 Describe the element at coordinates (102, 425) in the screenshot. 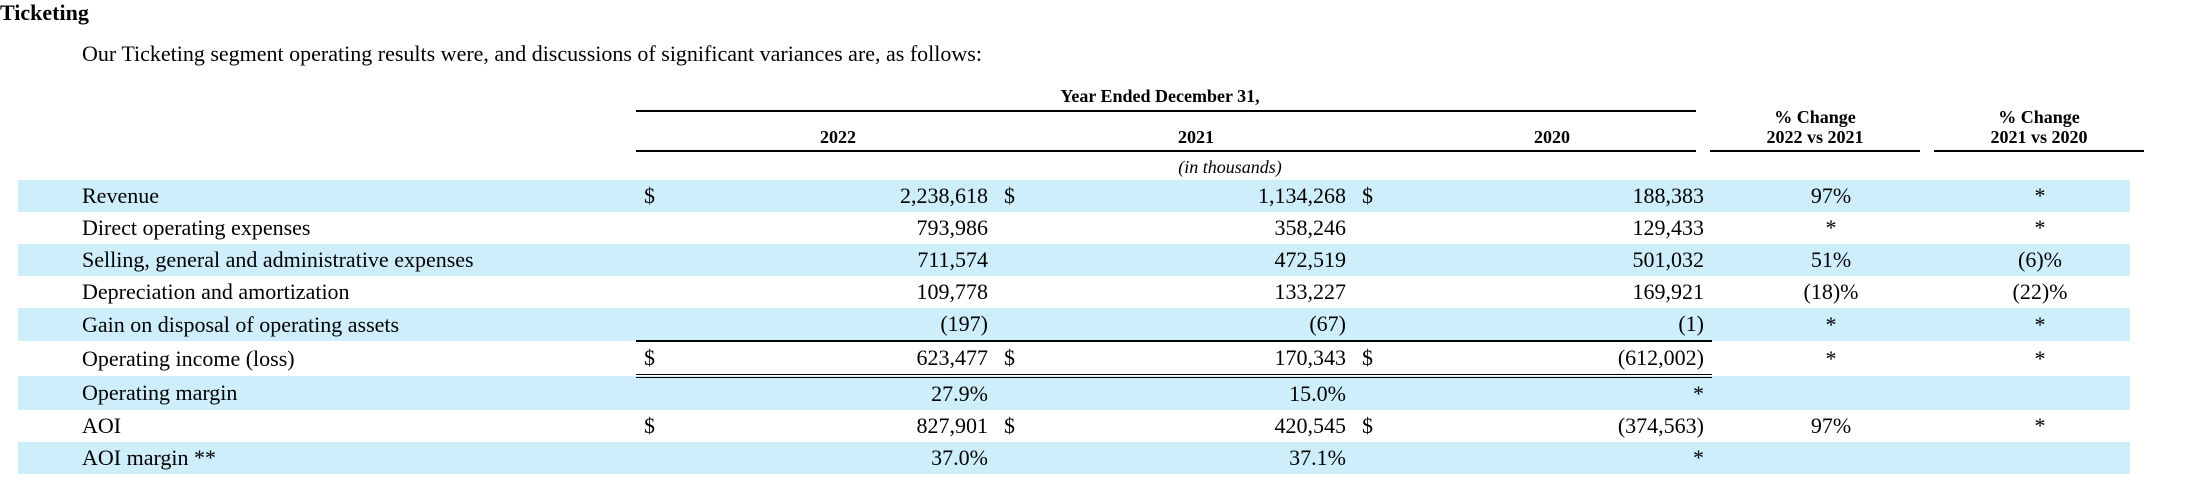

I see `row-label: AOI` at that location.